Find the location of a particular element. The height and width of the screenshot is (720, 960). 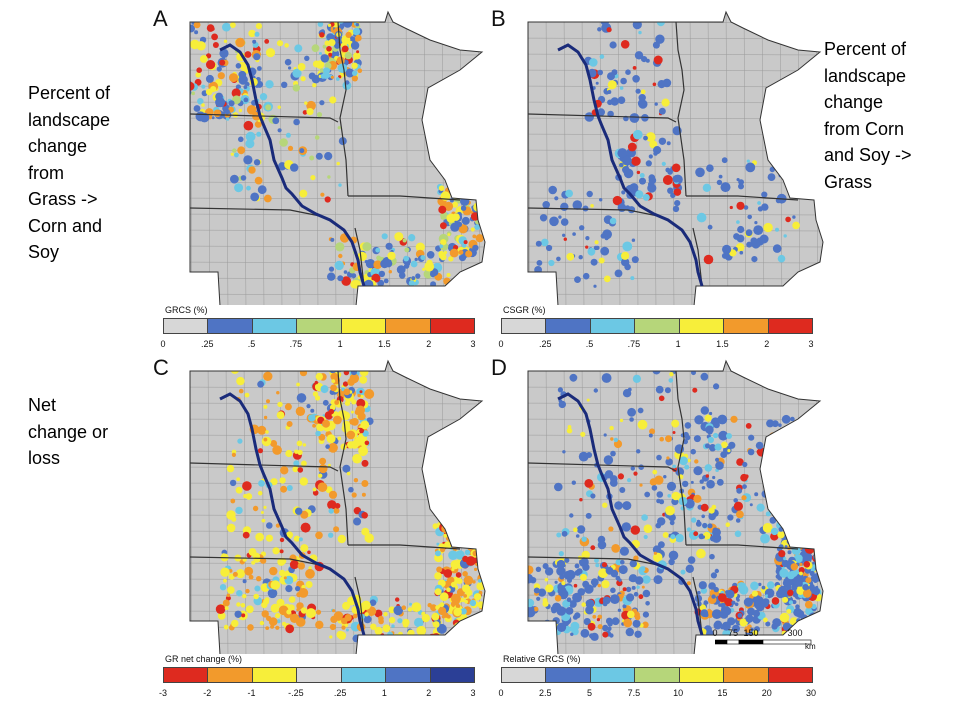

legend-tick-label: 10 is located at coordinates (678, 693).